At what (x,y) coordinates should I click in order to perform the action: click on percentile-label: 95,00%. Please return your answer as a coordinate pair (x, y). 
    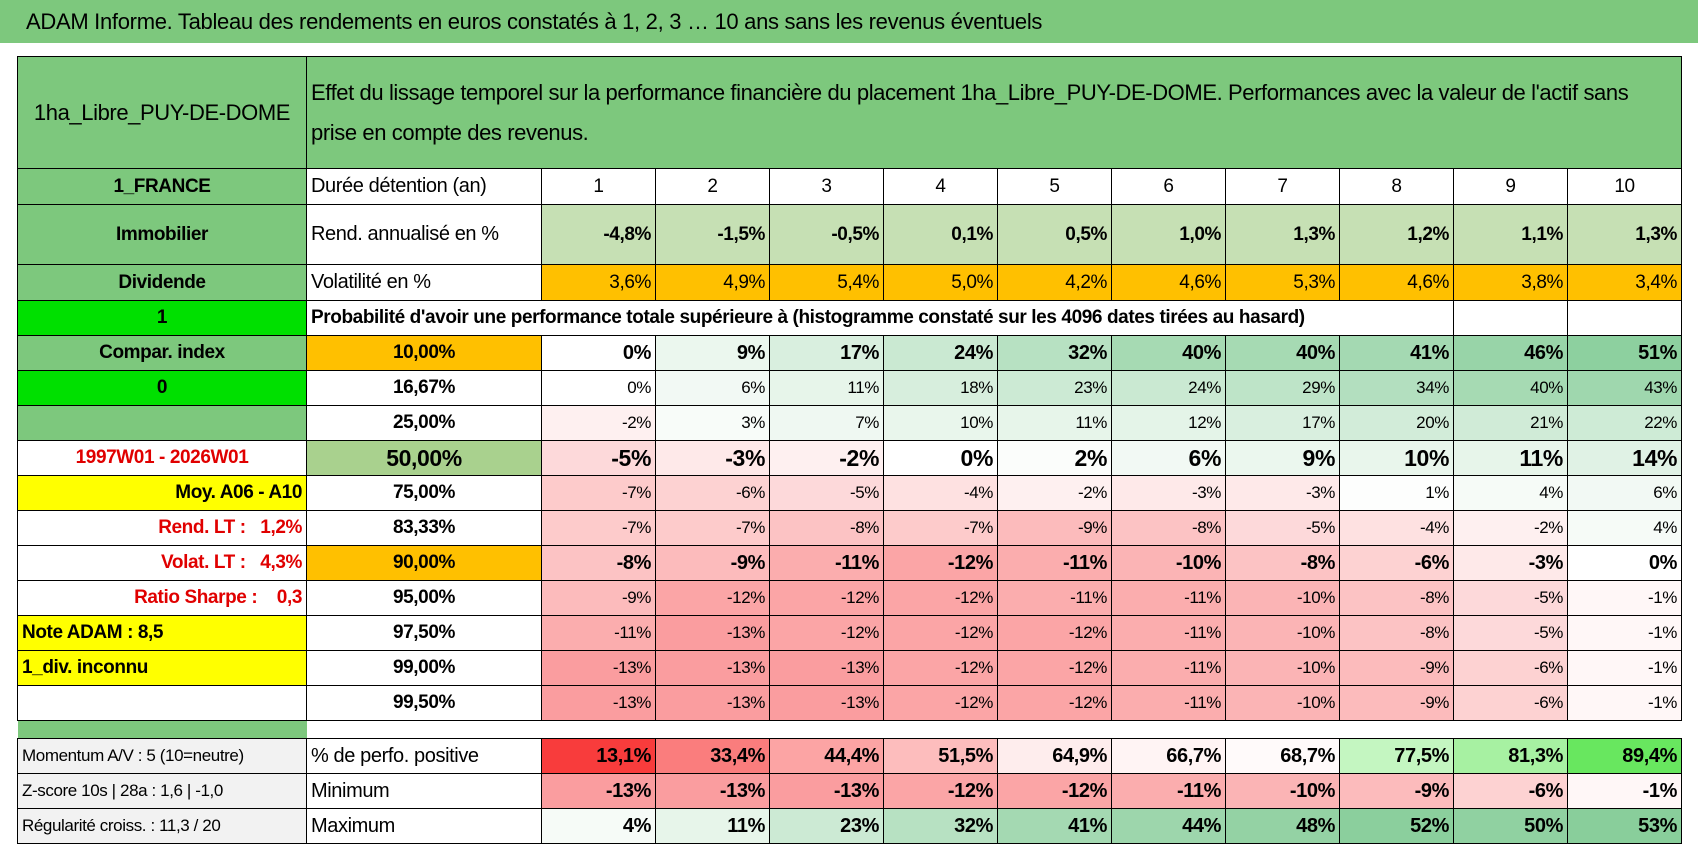
    Looking at the image, I should click on (424, 598).